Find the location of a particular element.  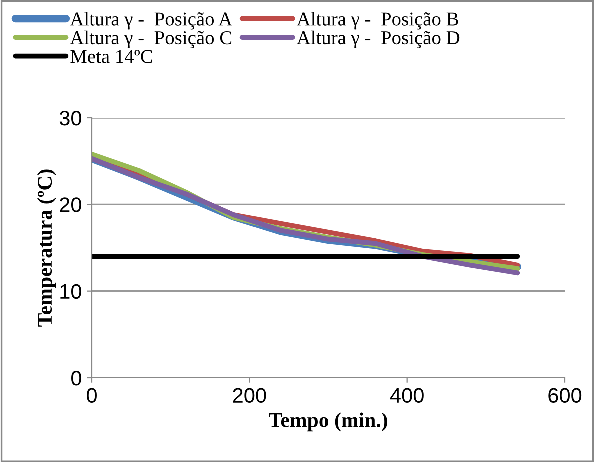

y-tick-label: 0 is located at coordinates (77, 378).